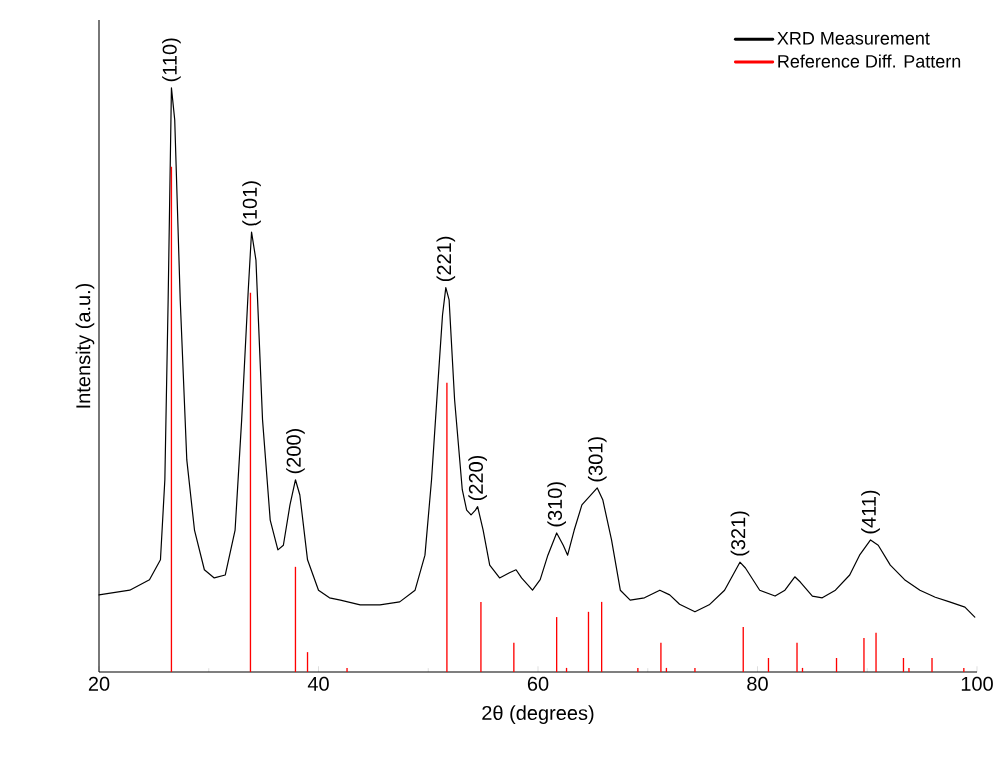 This screenshot has width=1004, height=779. Describe the element at coordinates (740, 533) in the screenshot. I see `annotation: (321)` at that location.